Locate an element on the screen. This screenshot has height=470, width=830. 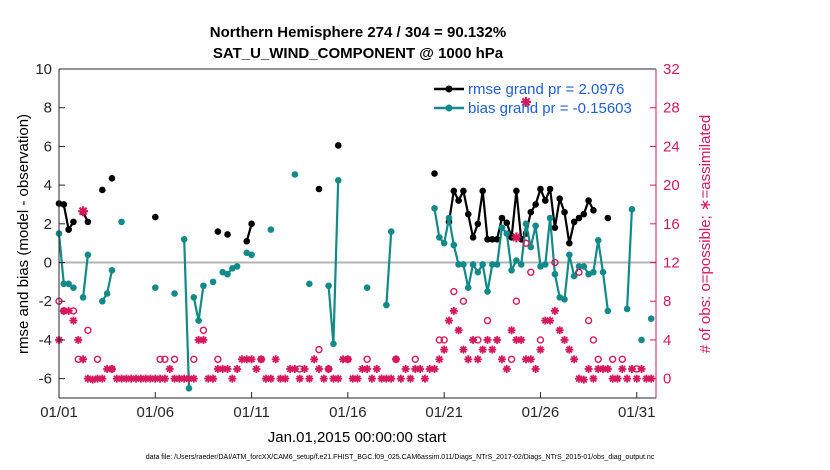
left-tick-label: 0 is located at coordinates (48, 263).